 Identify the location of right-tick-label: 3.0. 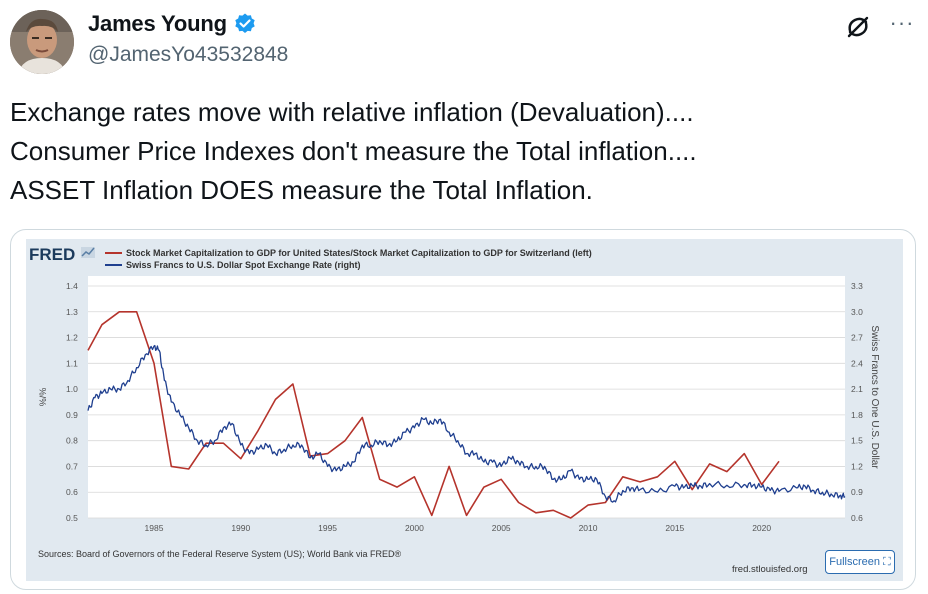
(857, 312).